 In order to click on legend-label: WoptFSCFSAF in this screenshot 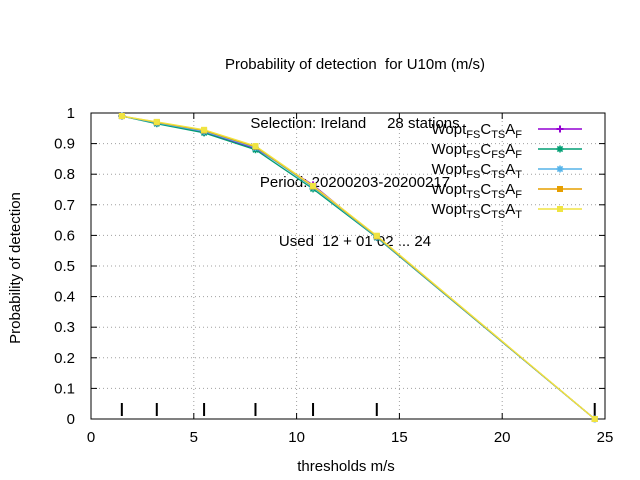, I will do `click(477, 151)`.